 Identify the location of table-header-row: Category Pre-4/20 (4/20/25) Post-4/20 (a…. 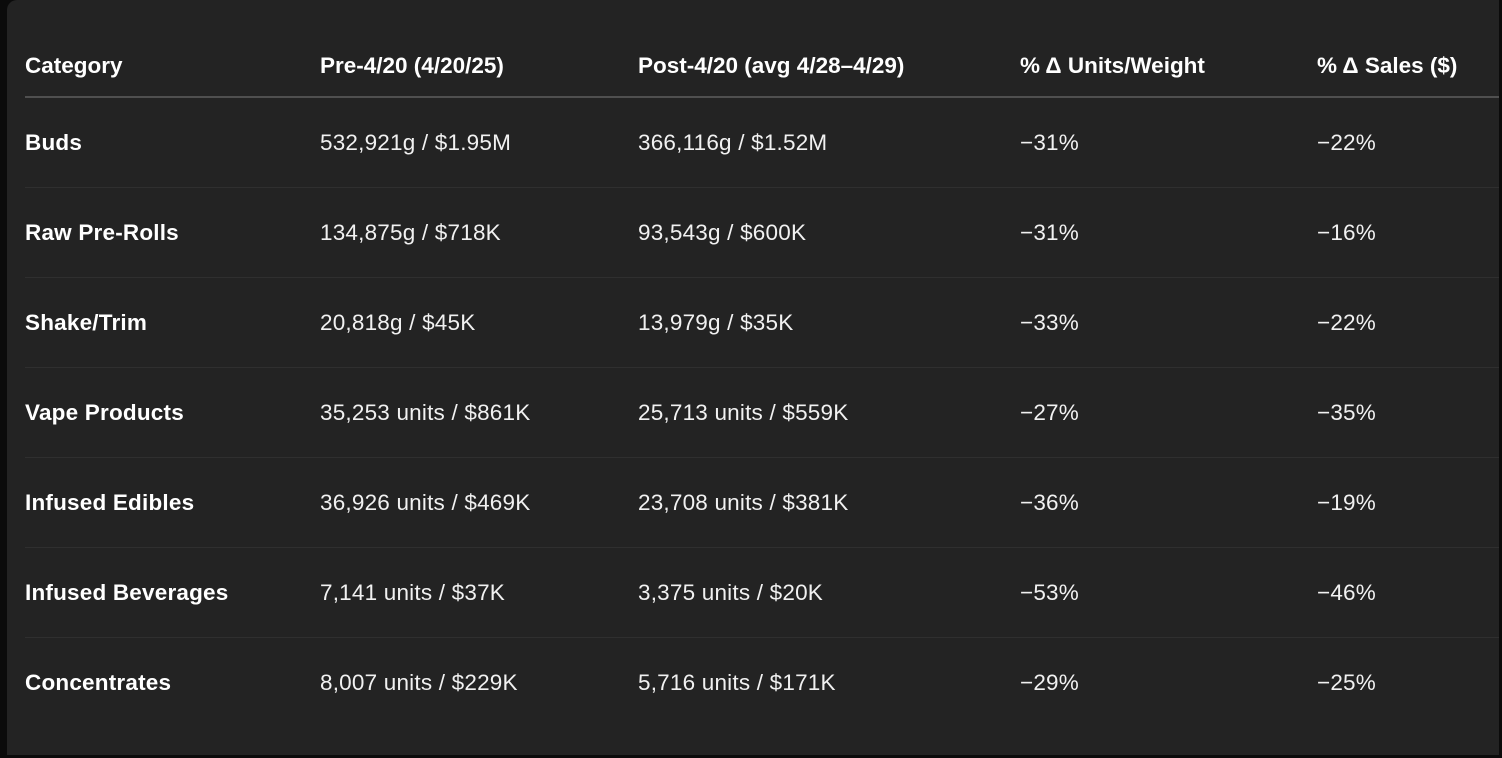
(762, 49).